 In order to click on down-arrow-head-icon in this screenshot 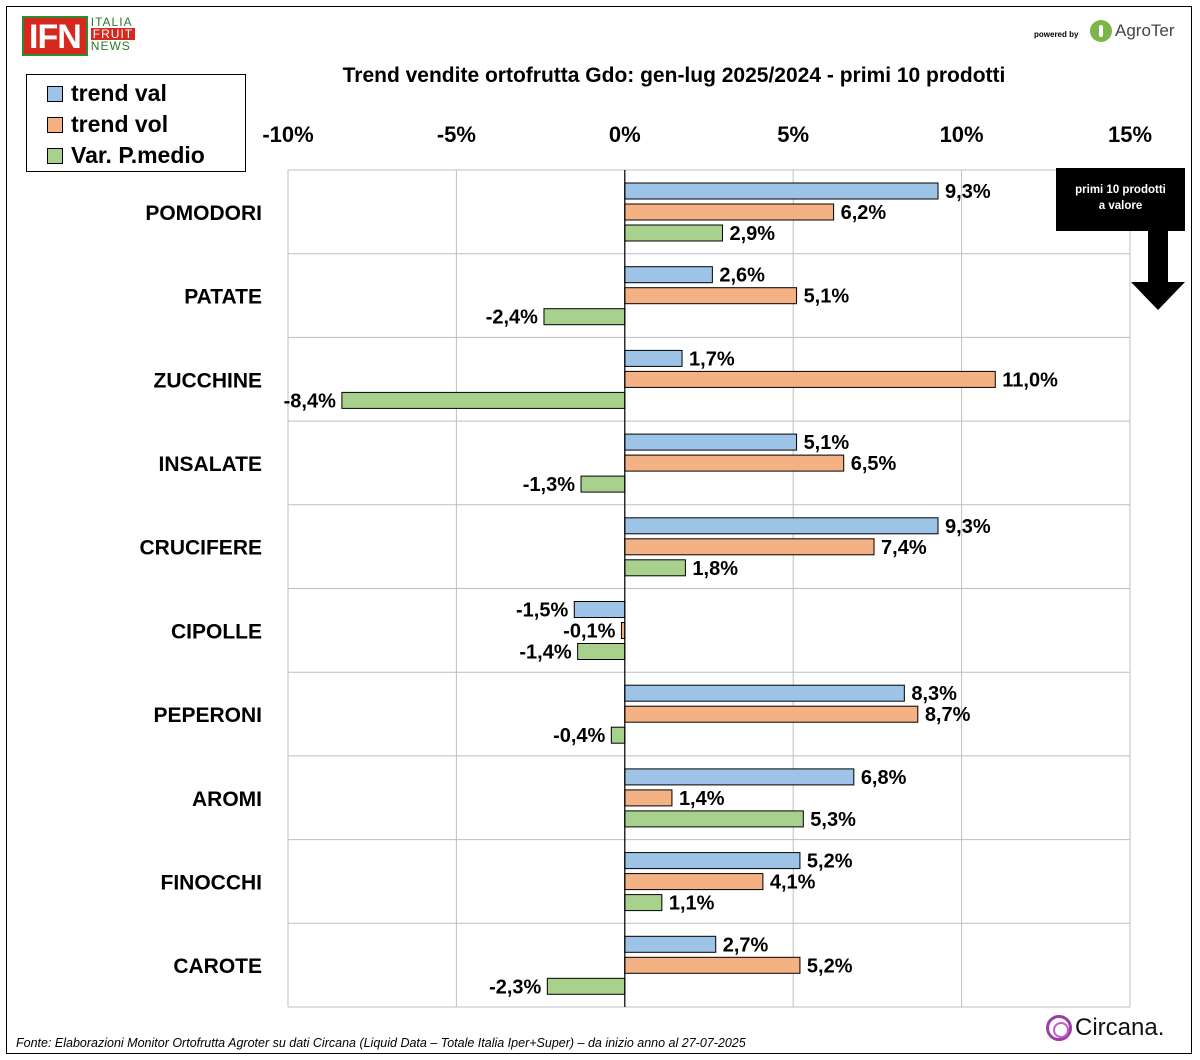, I will do `click(1158, 296)`.